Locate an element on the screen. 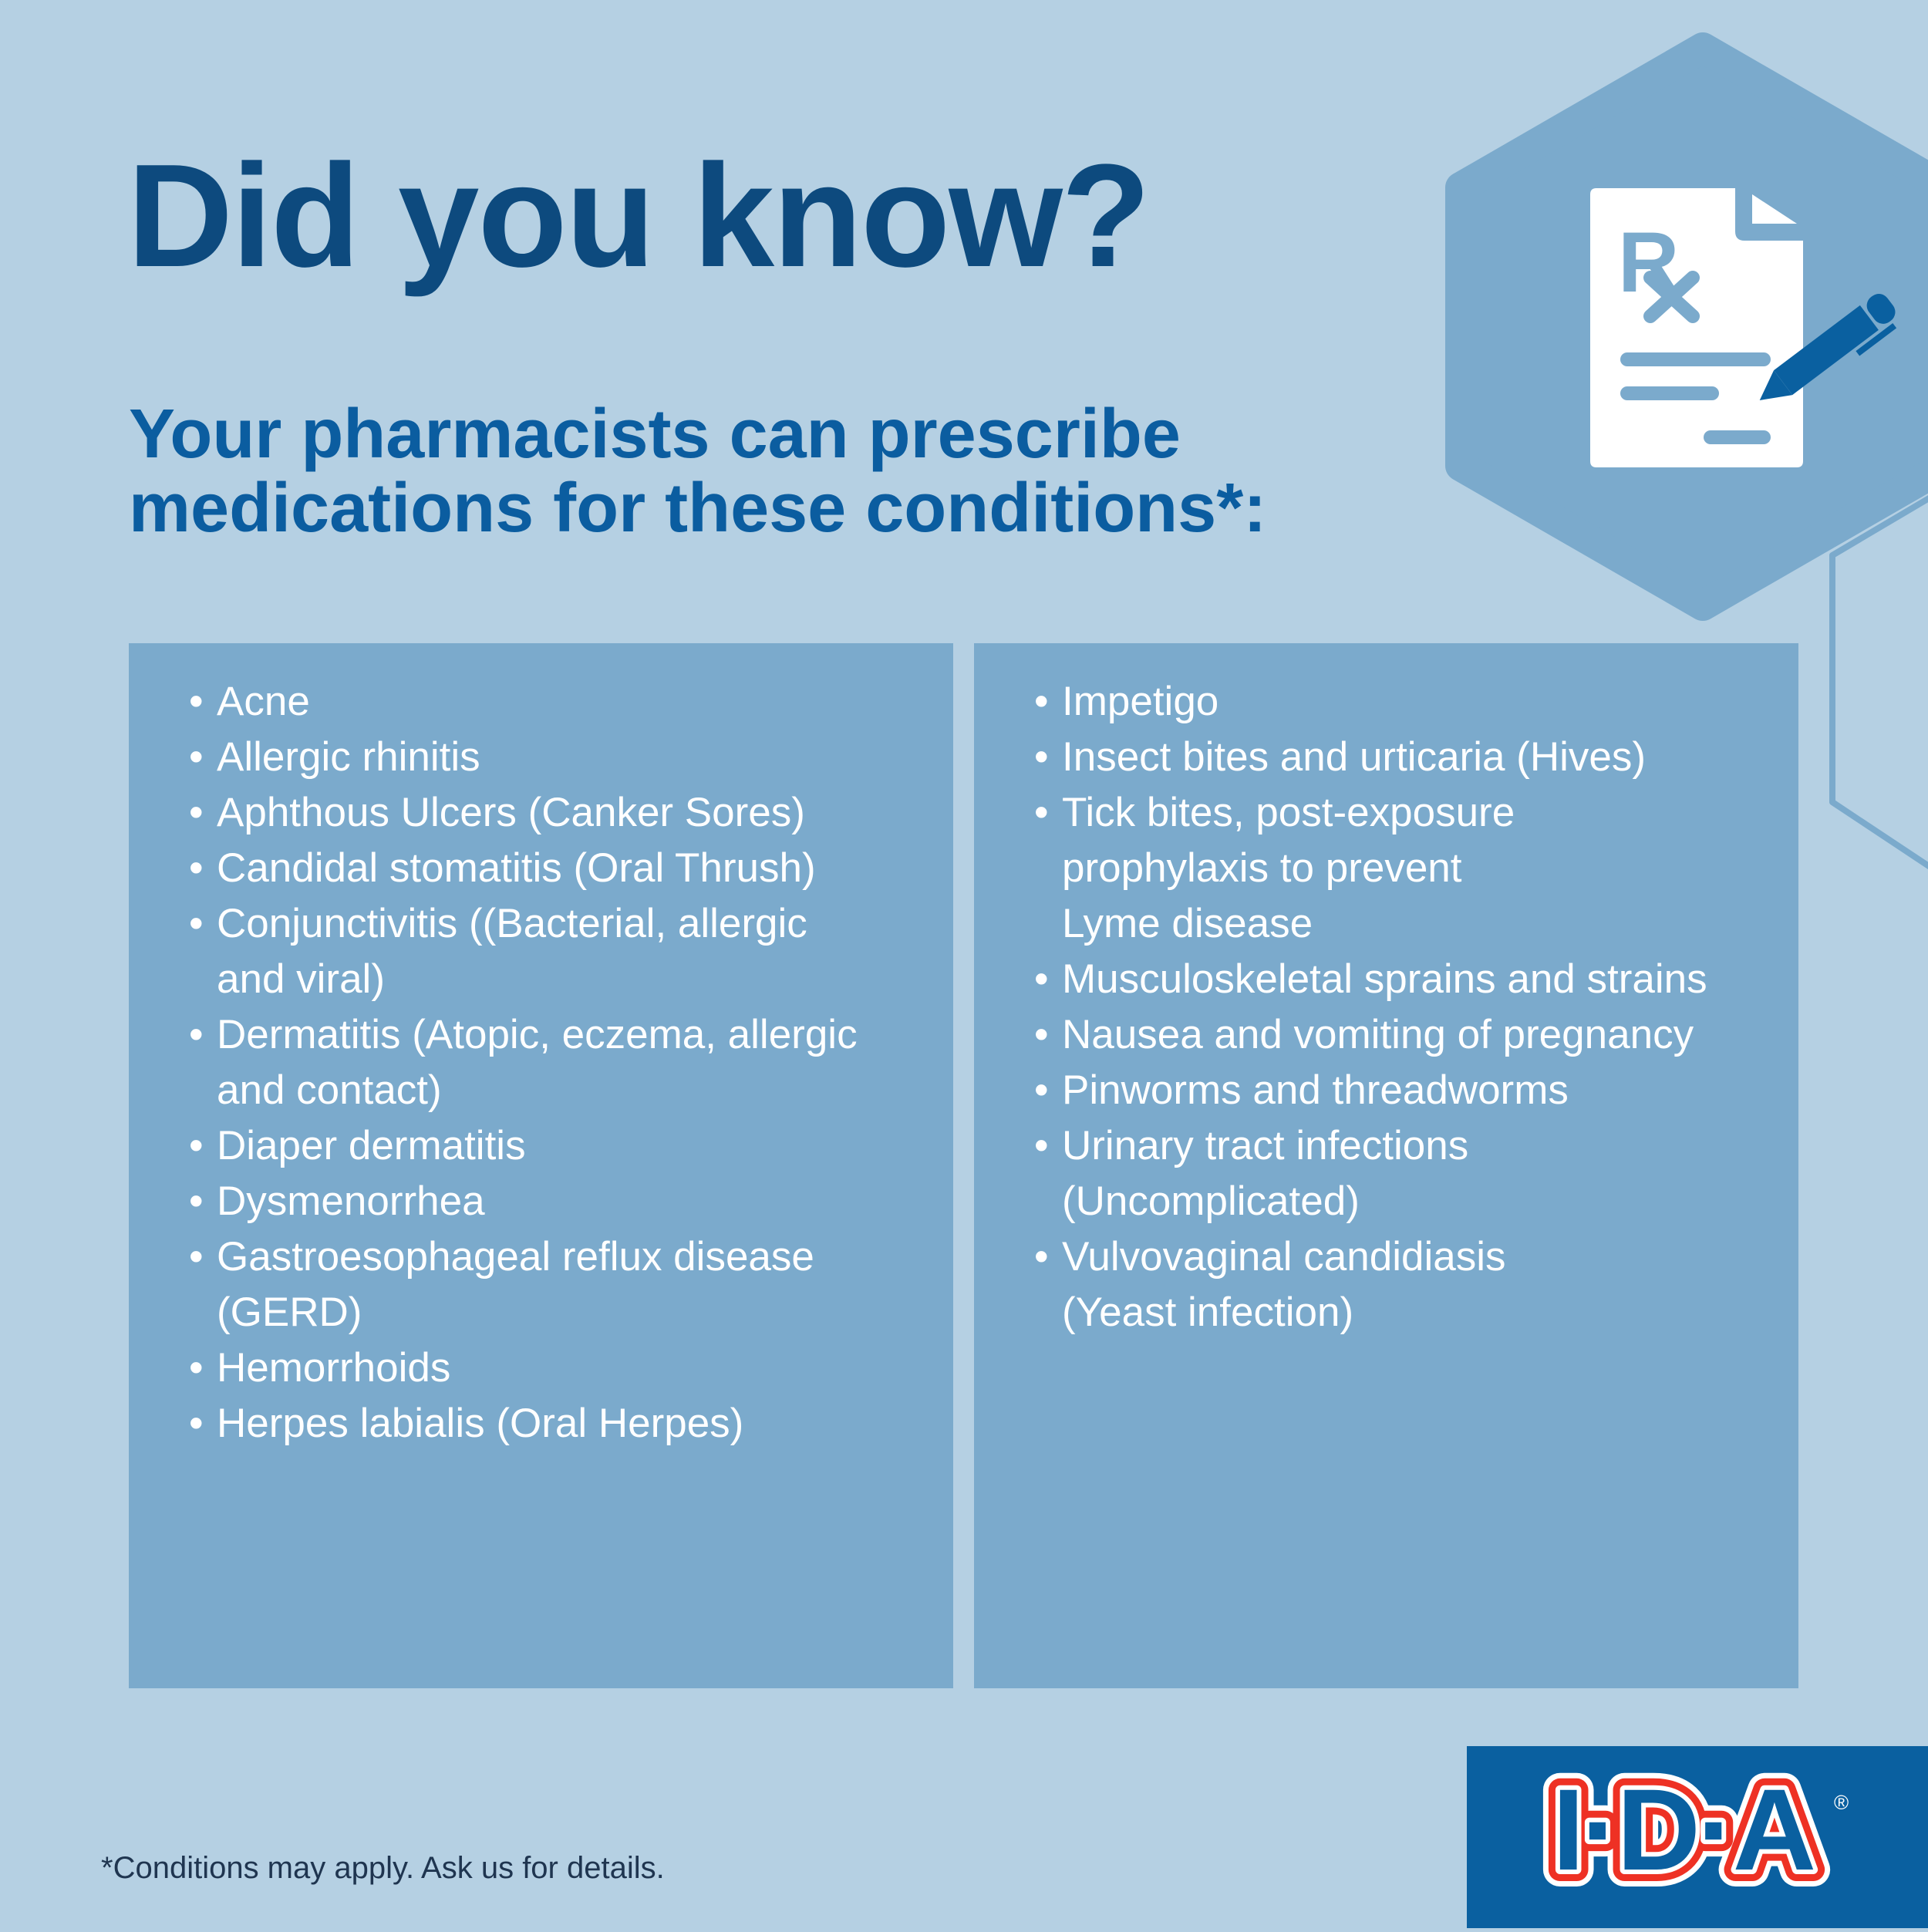  condition-item: • Dysmenorrhea is located at coordinates (563, 1201).